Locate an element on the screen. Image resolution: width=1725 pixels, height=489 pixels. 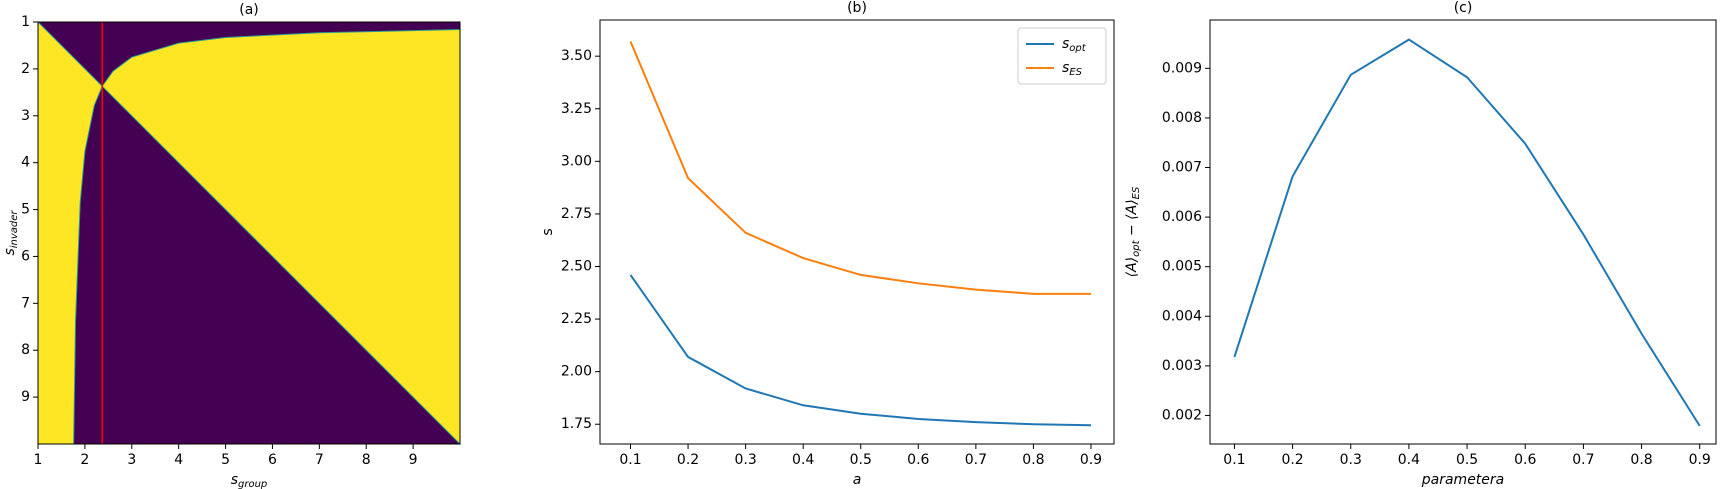
x-tick-label: 1 is located at coordinates (38, 460).